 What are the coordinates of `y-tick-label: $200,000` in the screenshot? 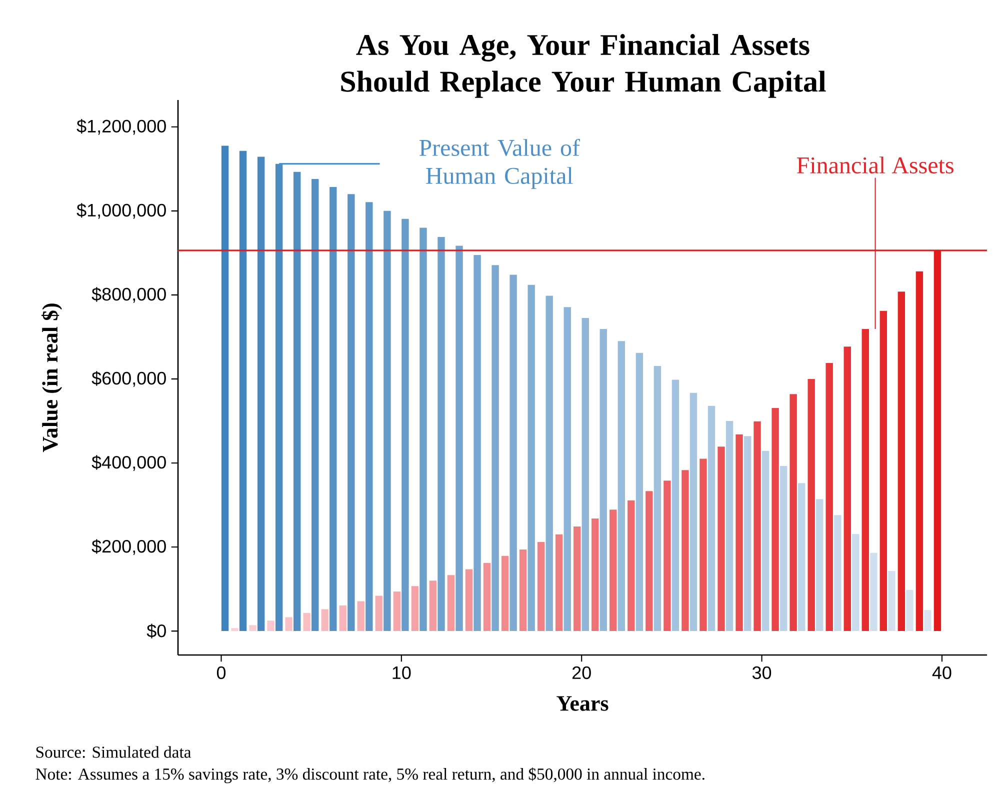 It's located at (129, 547).